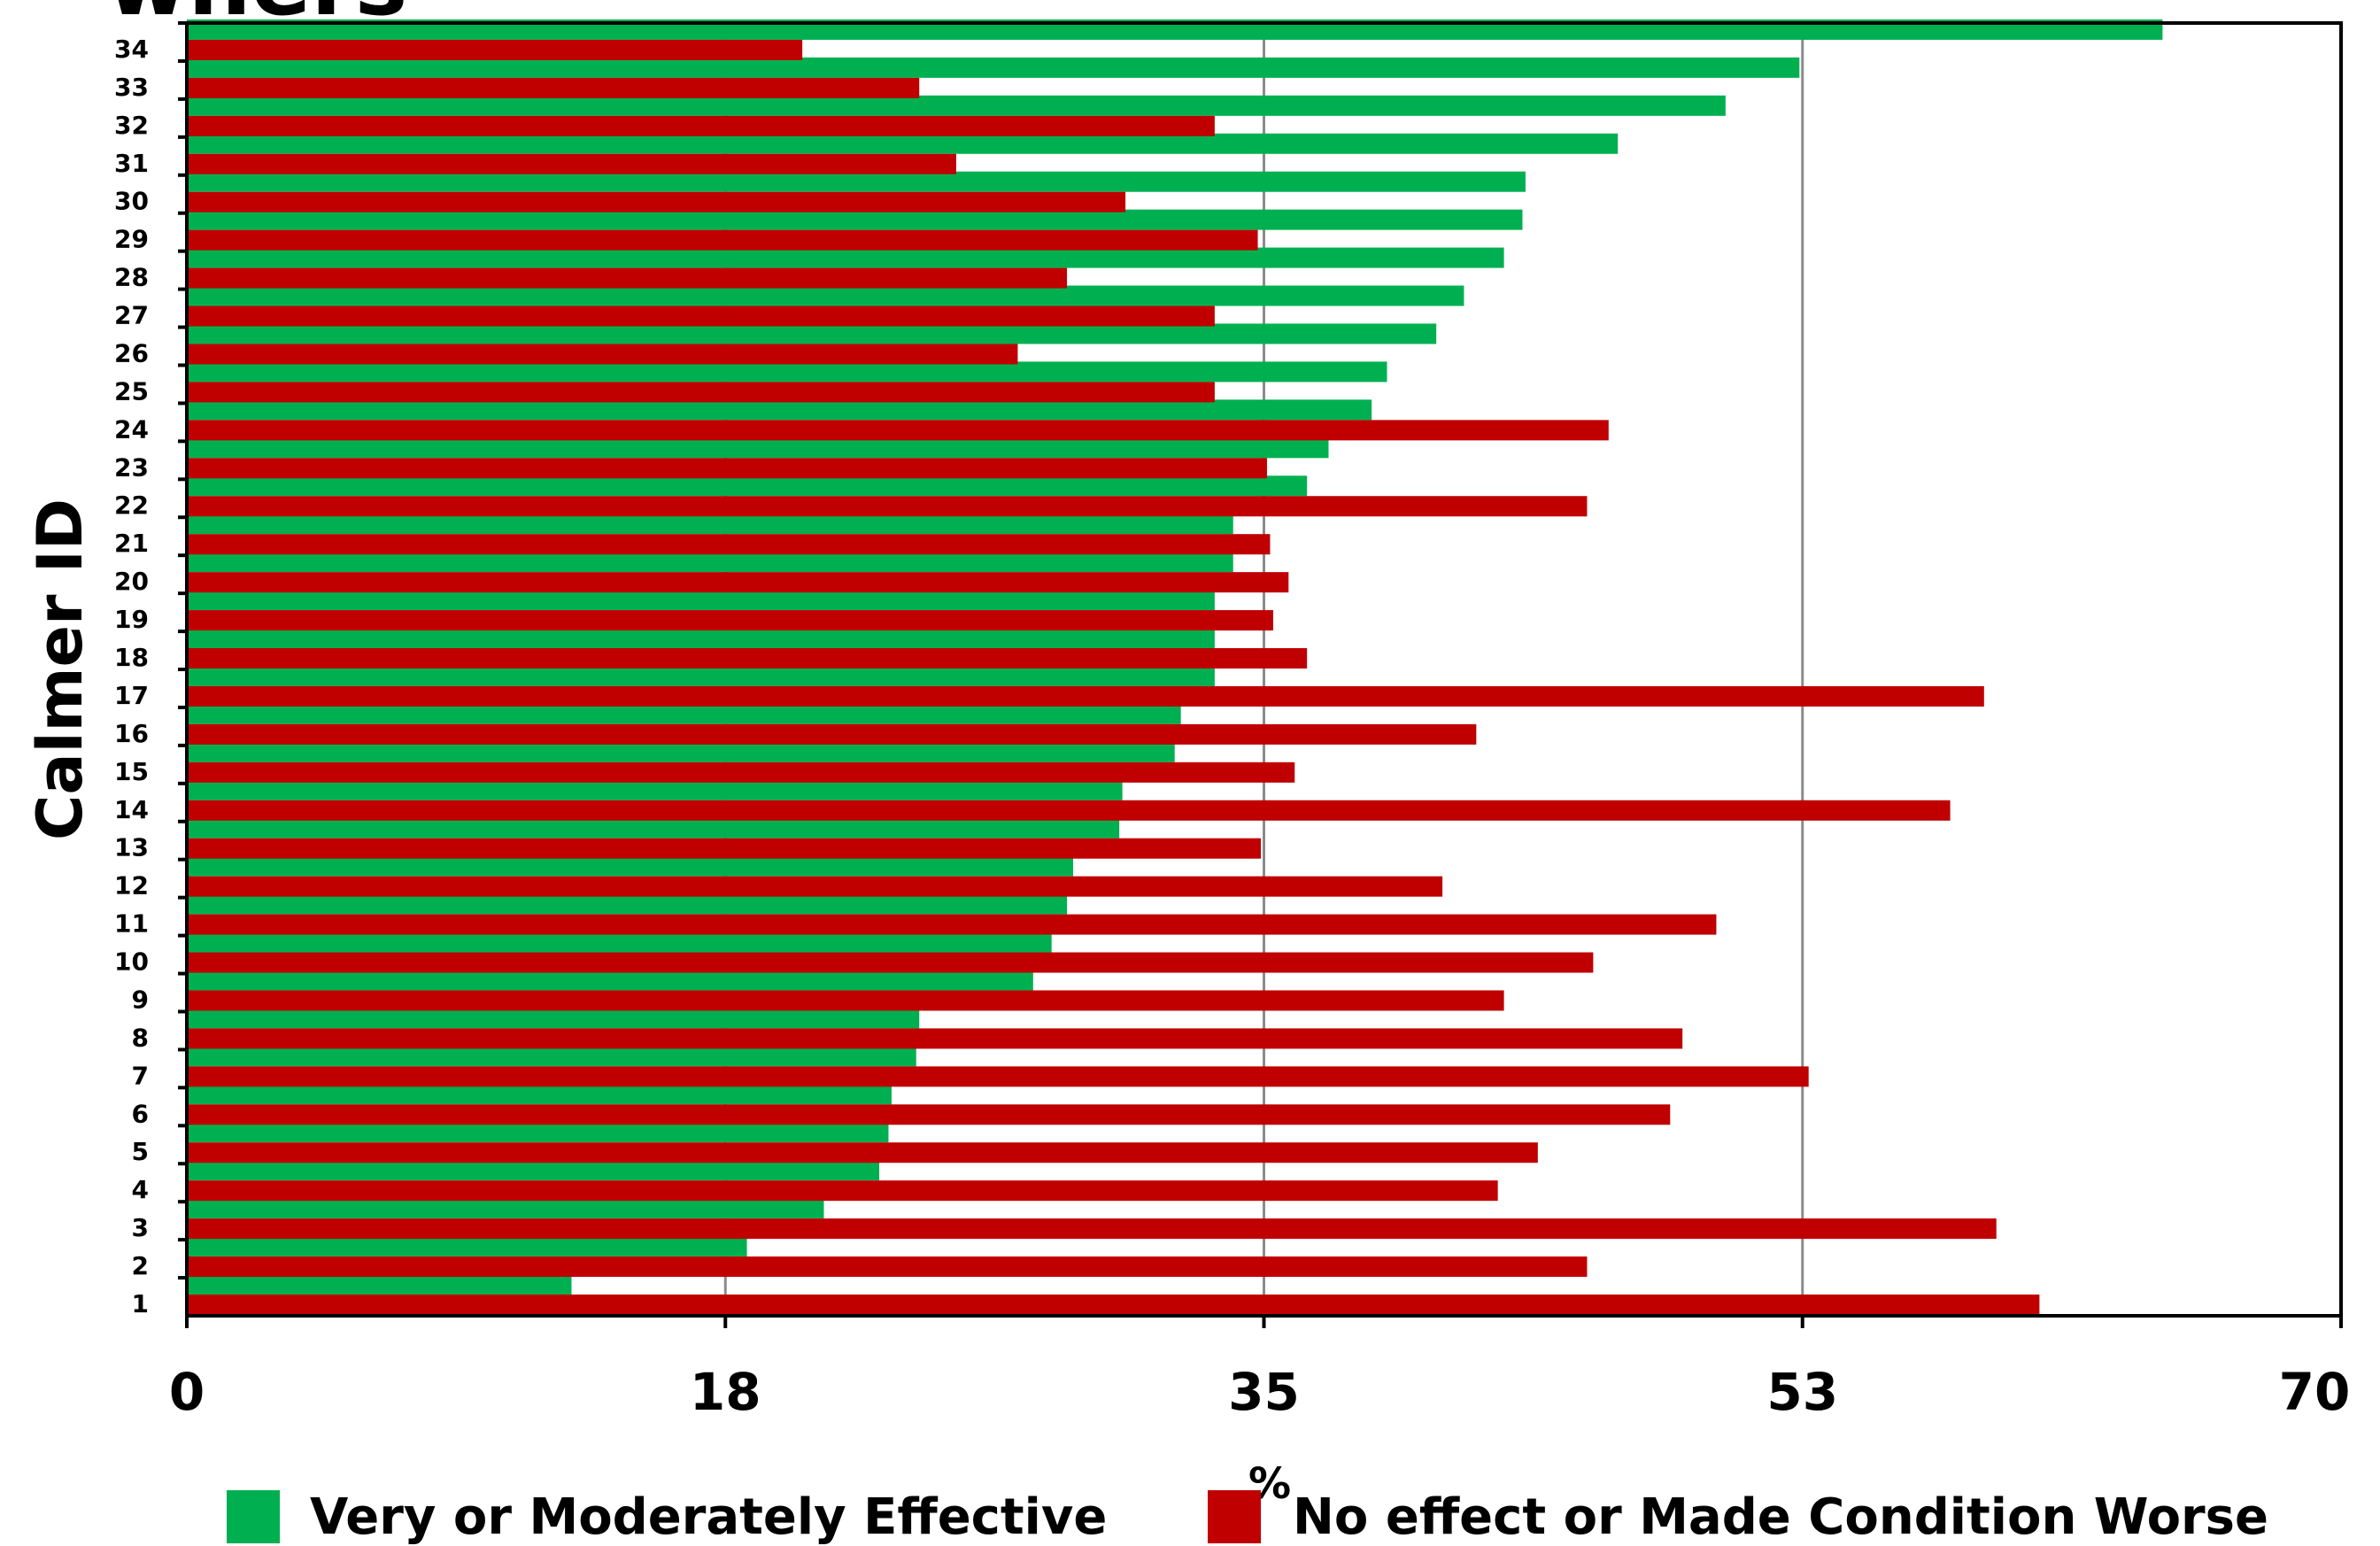  What do you see at coordinates (140, 1037) in the screenshot?
I see `y-tick-label: 8` at bounding box center [140, 1037].